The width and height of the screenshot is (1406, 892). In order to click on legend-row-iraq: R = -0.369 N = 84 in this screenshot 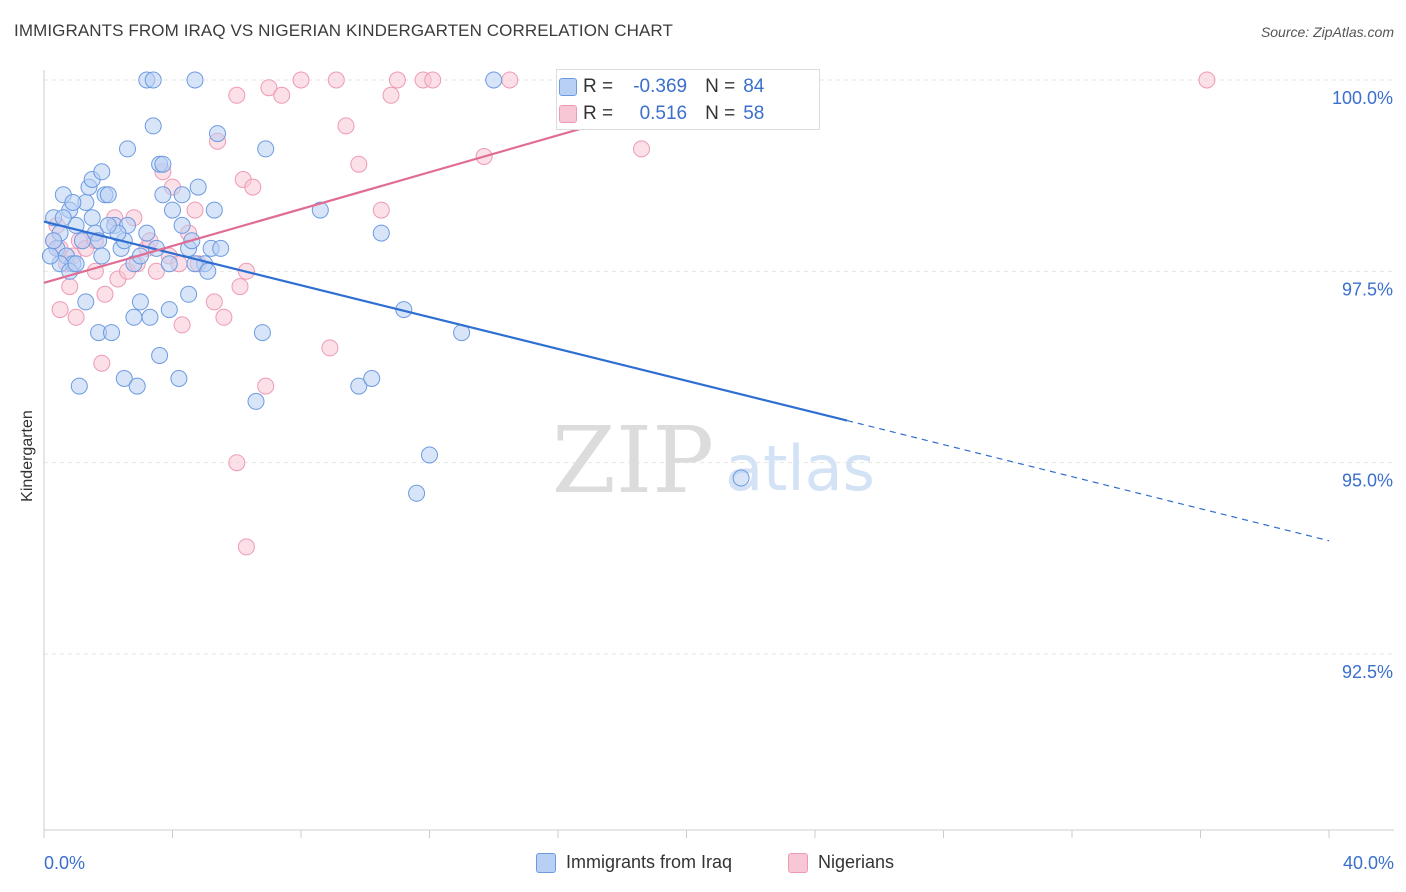, I will do `click(662, 87)`.